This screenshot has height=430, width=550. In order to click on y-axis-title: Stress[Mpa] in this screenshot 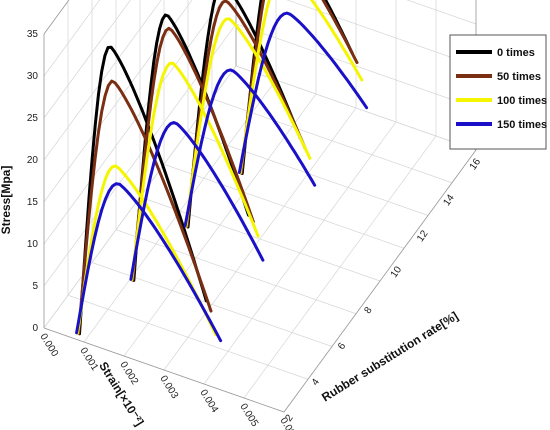, I will do `click(6, 200)`.